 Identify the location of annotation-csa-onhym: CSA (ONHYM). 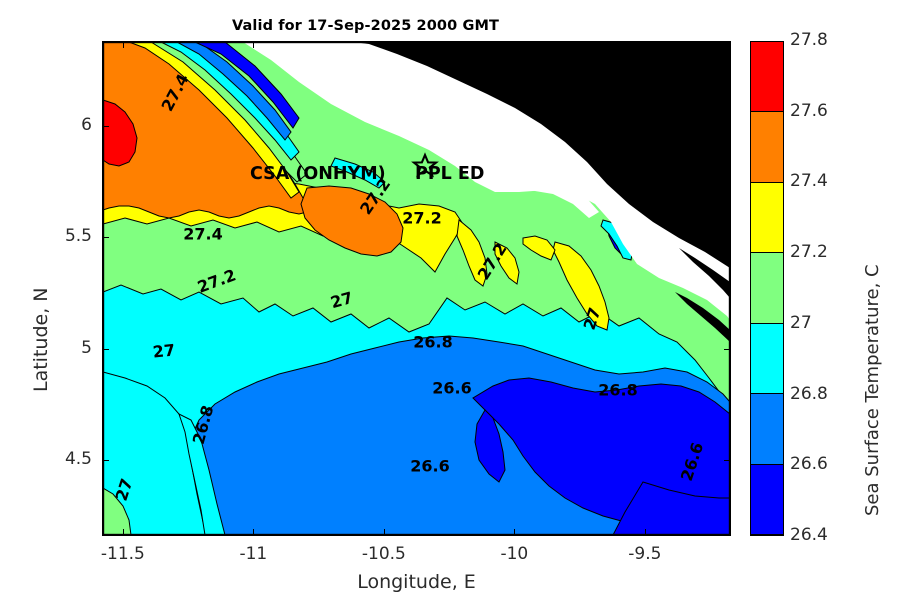
(318, 174).